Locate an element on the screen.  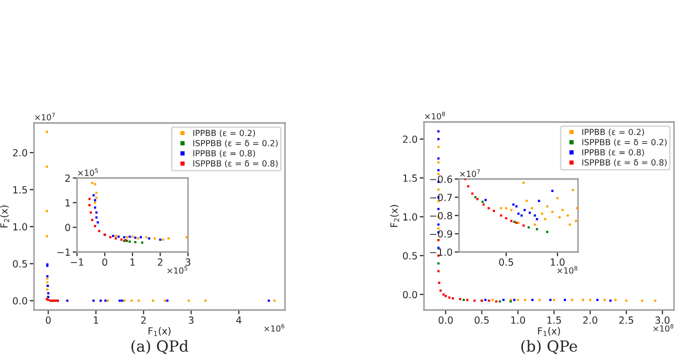
y-tick-label: −0.8 is located at coordinates (441, 216).